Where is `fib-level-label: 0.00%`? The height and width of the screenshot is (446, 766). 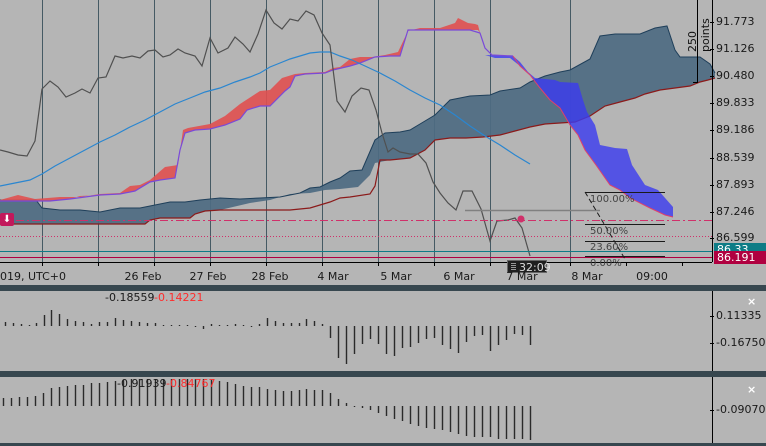
fib-level-label: 0.00% is located at coordinates (606, 263).